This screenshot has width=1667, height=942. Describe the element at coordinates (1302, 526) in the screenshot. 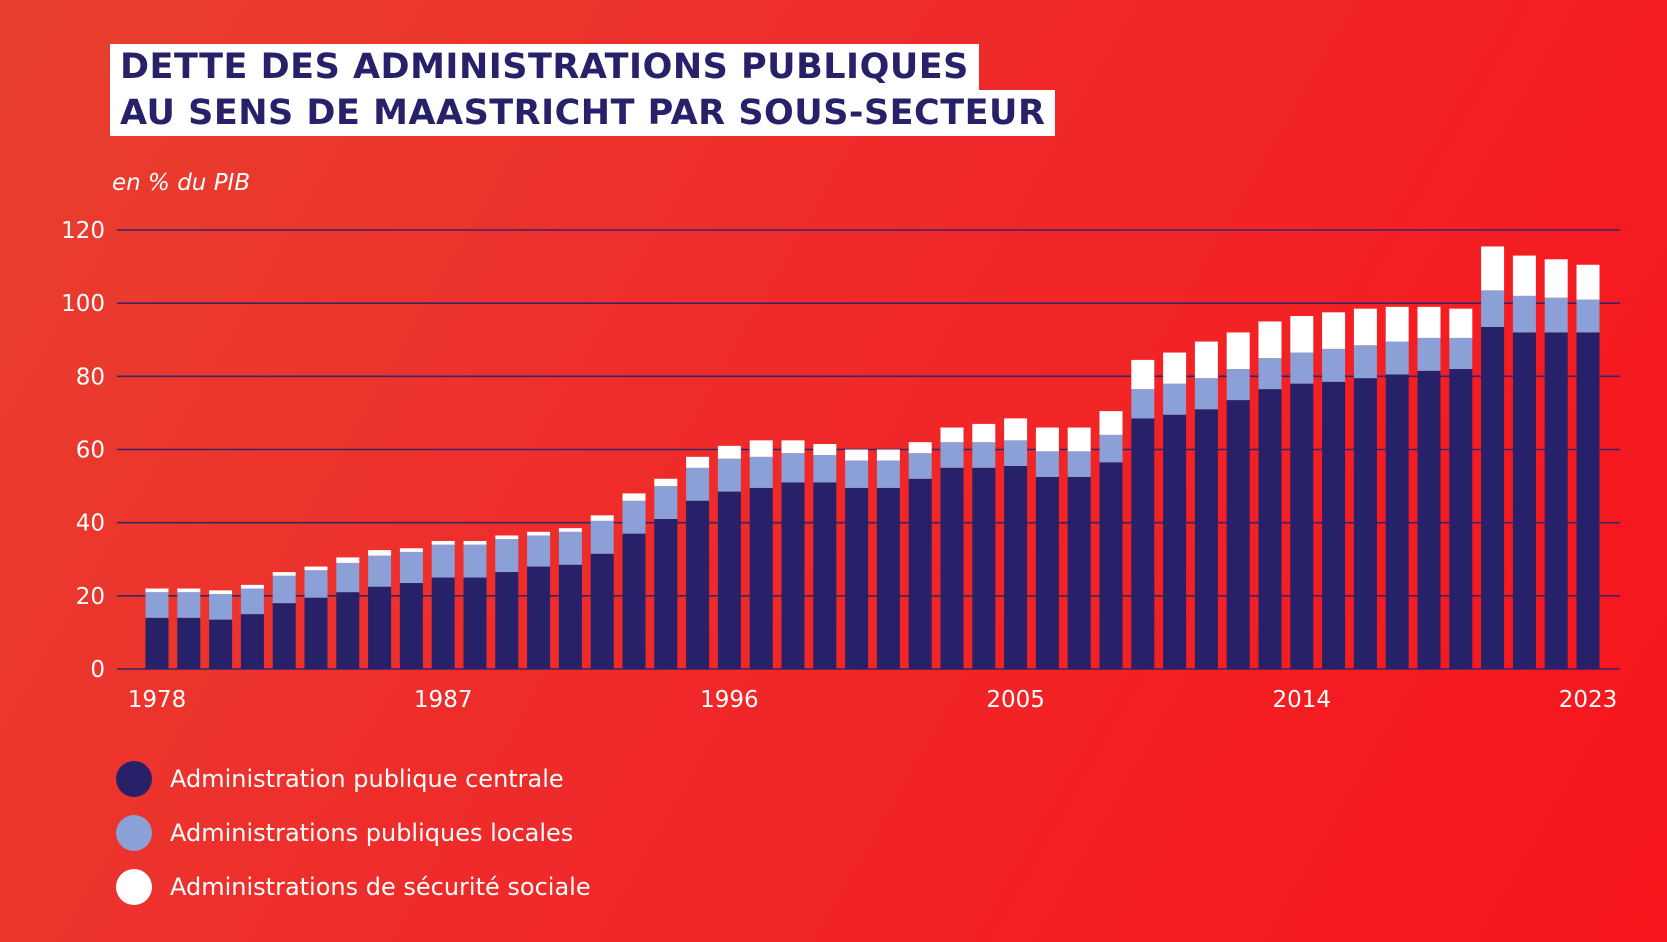

I see `bar-central-2014` at that location.